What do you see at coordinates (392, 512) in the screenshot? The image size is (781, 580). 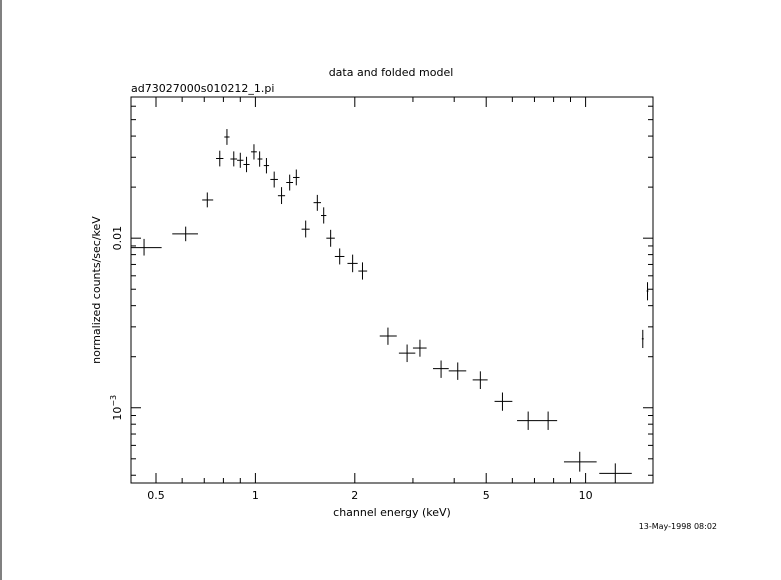 I see `x-axis-label: channel energy (keV)` at bounding box center [392, 512].